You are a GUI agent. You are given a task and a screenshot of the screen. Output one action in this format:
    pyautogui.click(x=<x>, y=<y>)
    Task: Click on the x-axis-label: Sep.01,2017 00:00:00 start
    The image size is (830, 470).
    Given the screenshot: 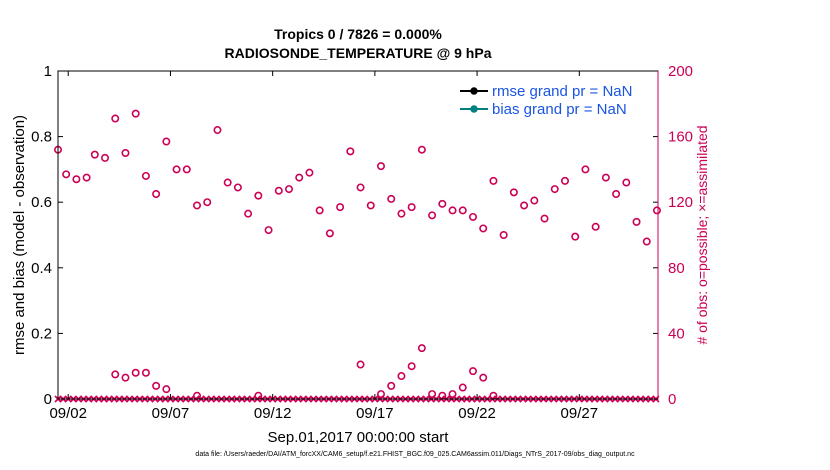 What is the action you would take?
    pyautogui.click(x=359, y=437)
    